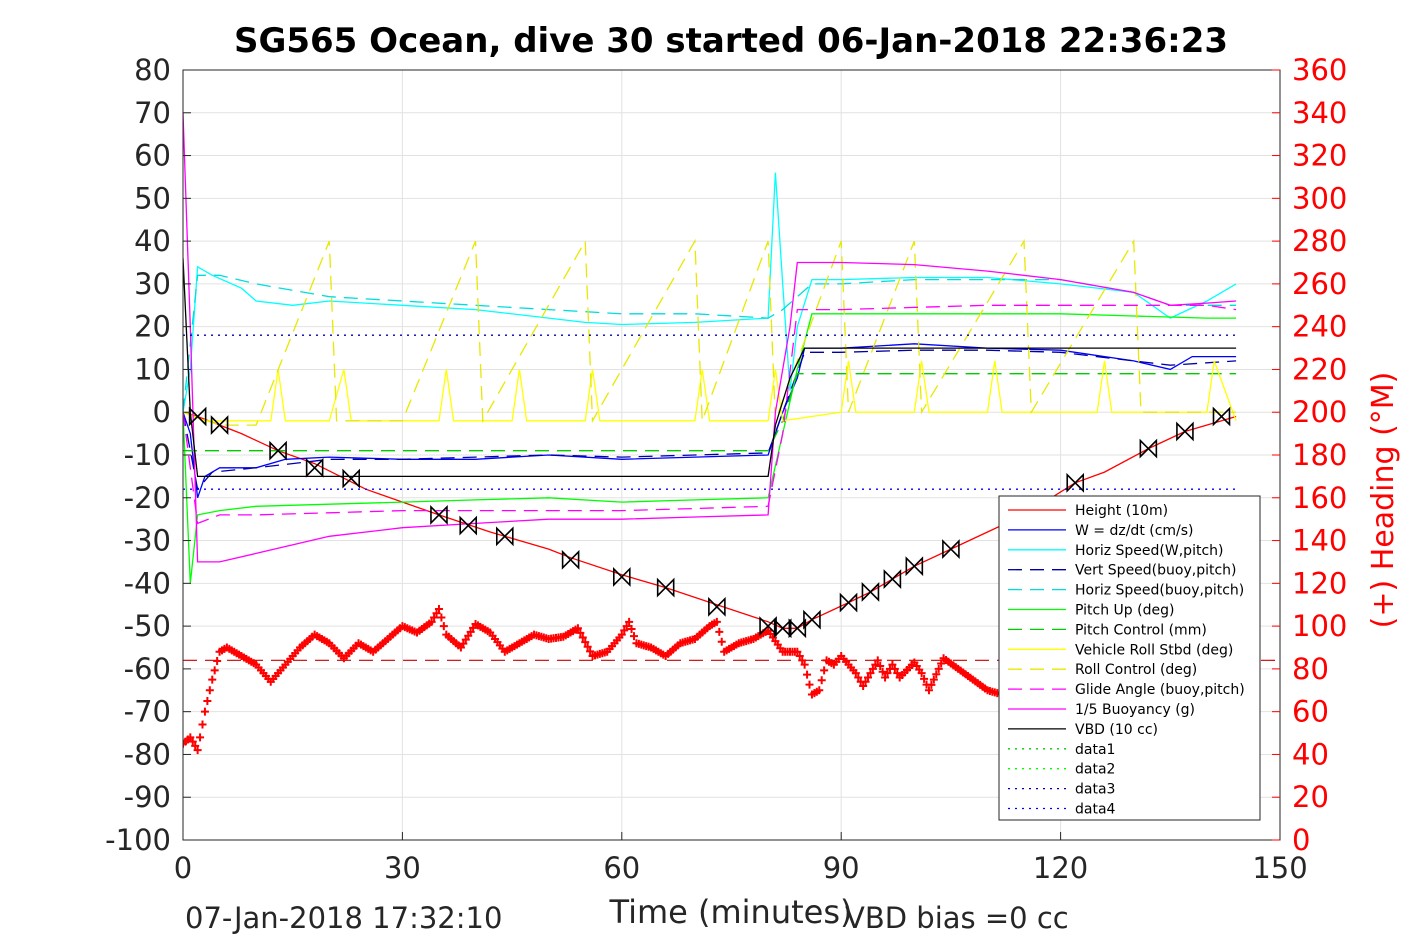 The height and width of the screenshot is (949, 1417). What do you see at coordinates (1279, 868) in the screenshot?
I see `x-tick-label: 150` at bounding box center [1279, 868].